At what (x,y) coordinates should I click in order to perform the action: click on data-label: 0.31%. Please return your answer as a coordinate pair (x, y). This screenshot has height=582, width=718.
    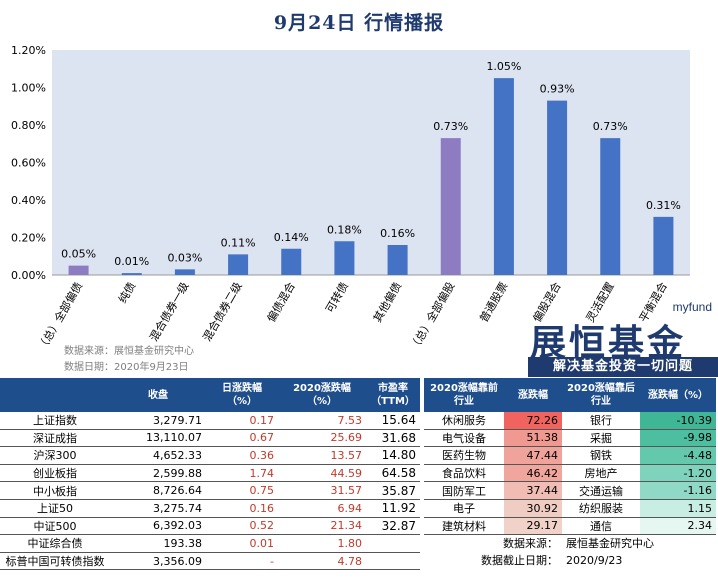
    Looking at the image, I should click on (663, 205).